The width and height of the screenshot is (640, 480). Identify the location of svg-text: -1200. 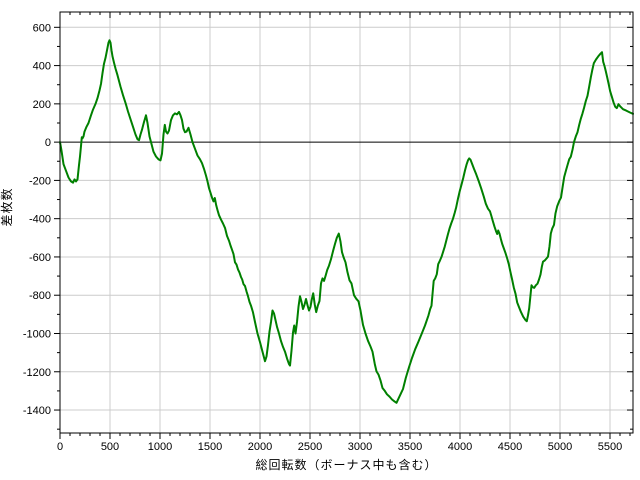
(37, 373).